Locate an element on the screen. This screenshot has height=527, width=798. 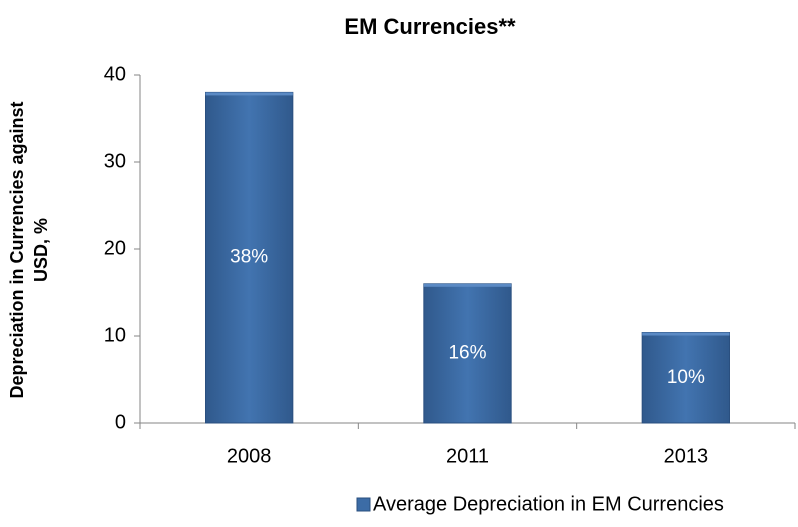
y-axis-title-line: Depreciation in Currencies against is located at coordinates (17, 249).